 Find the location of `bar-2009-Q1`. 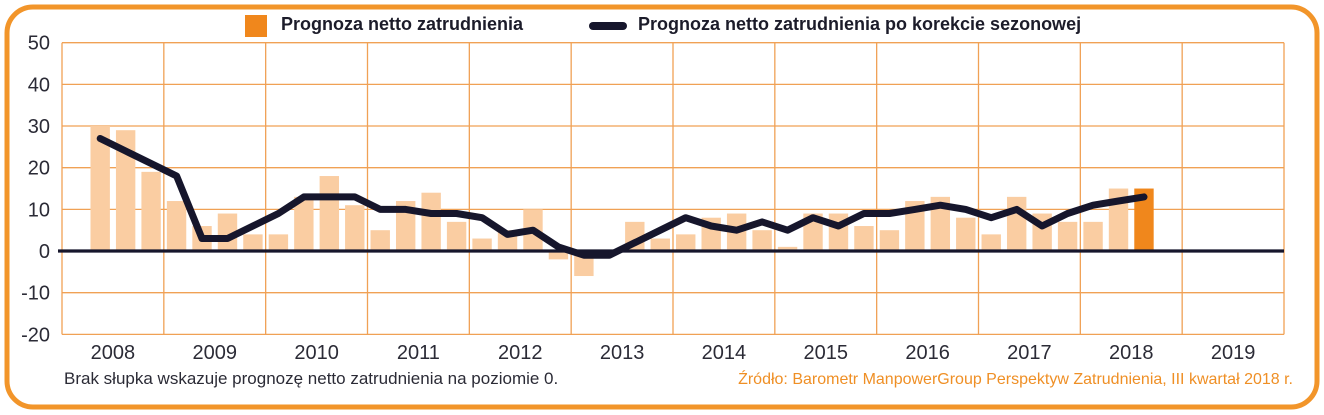

bar-2009-Q1 is located at coordinates (176, 226).